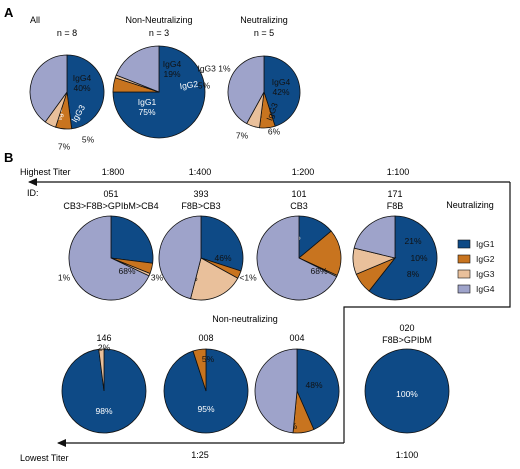  I want to click on pie-0-slice-igg1, so click(85, 92).